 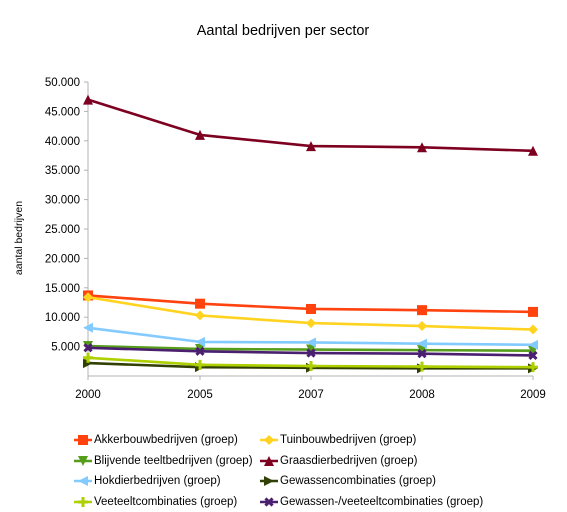 What do you see at coordinates (349, 460) in the screenshot?
I see `legend-label: Graasdierbedrijven (groep)` at bounding box center [349, 460].